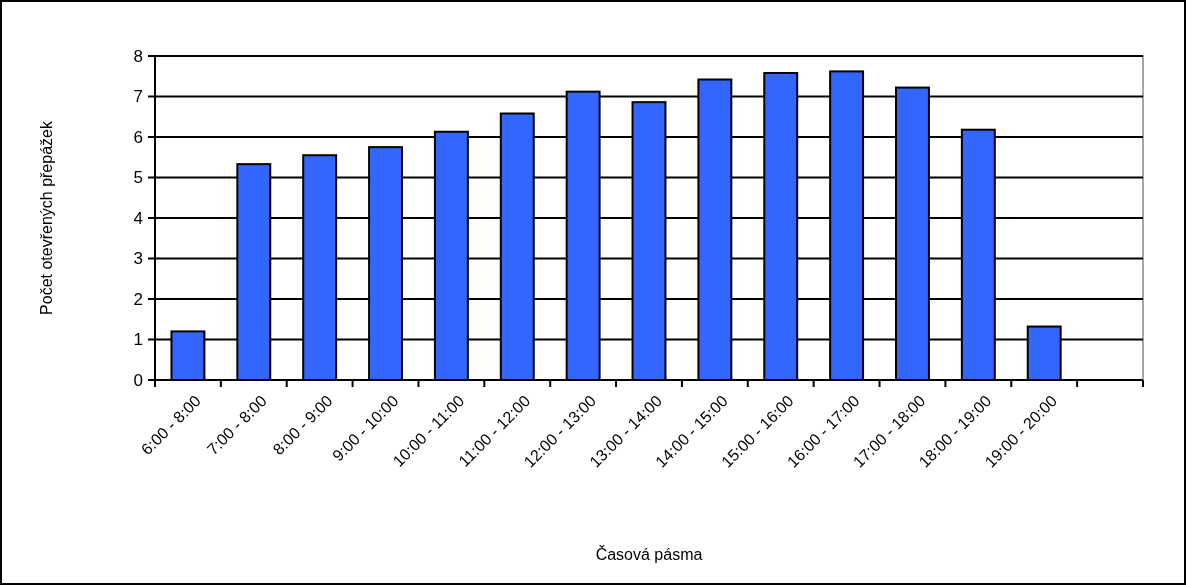 This screenshot has width=1186, height=585. I want to click on x-tick-label: 6:00 - 8:00, so click(171, 425).